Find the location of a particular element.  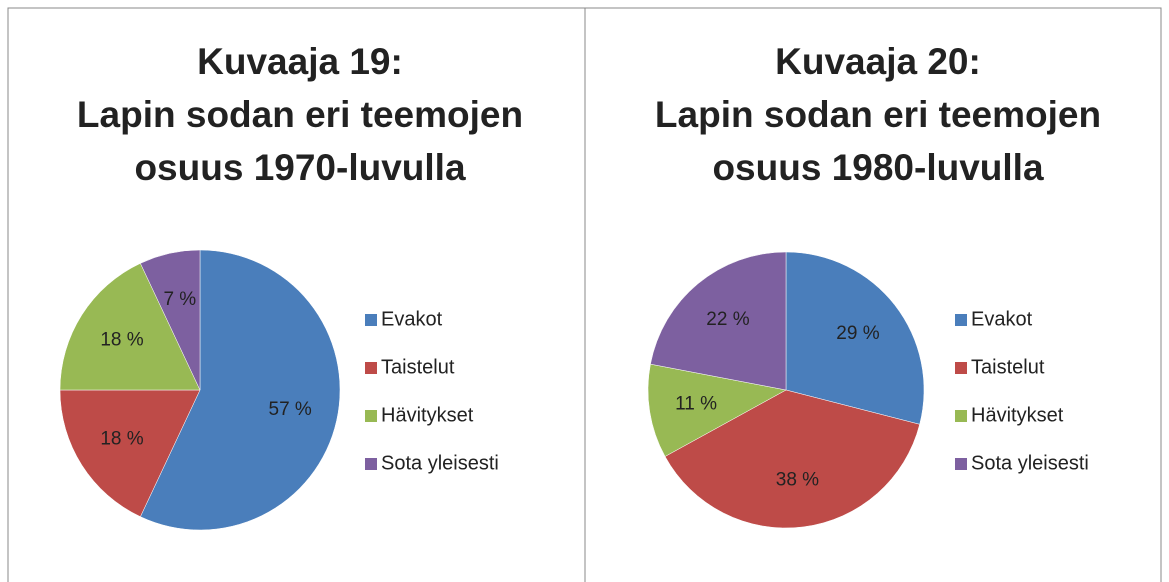

data-label: 11 % is located at coordinates (696, 403).